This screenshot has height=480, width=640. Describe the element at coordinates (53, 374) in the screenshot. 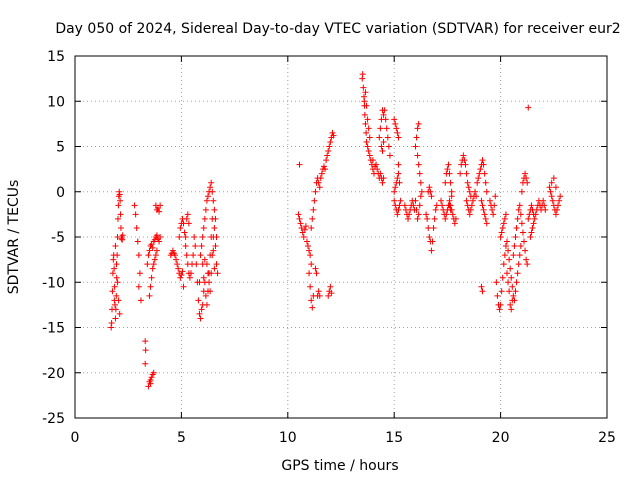

I see `y-tick-label: -20` at that location.